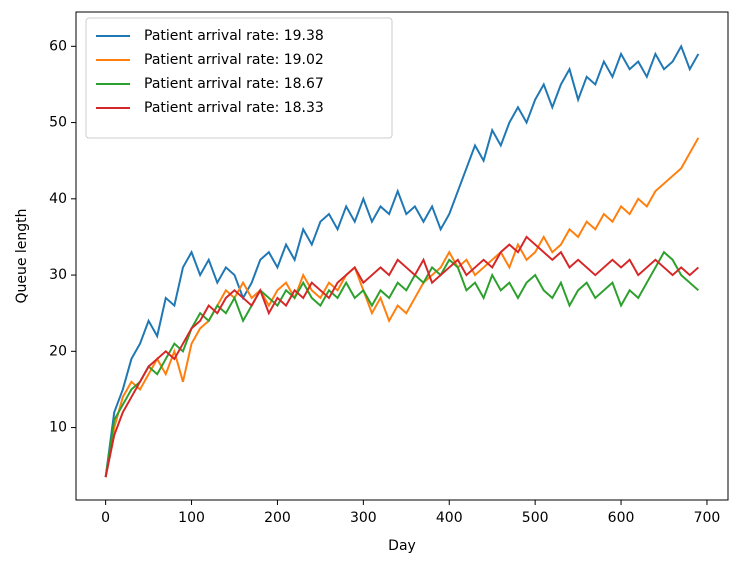  I want to click on legend-label: Patient arrival rate: 18.33, so click(234, 108).